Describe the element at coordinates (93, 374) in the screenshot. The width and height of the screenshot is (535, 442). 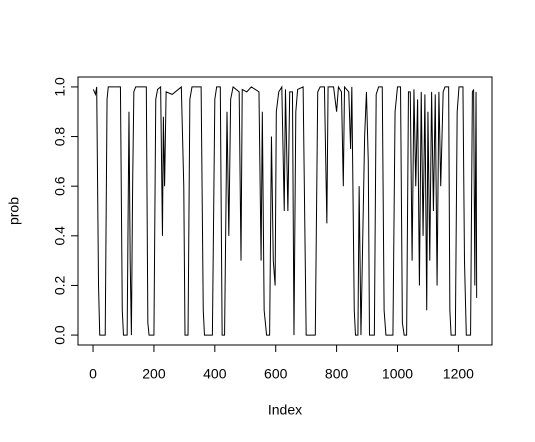
I see `x-tick-label: 0` at that location.